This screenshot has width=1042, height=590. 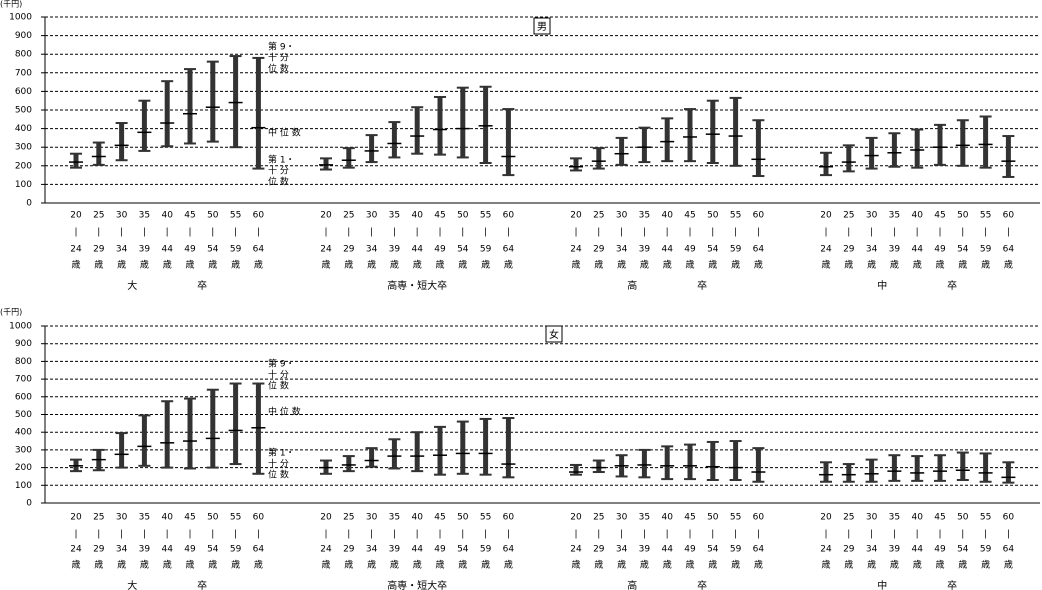 I want to click on x-tick-label: 50, so click(x=713, y=216).